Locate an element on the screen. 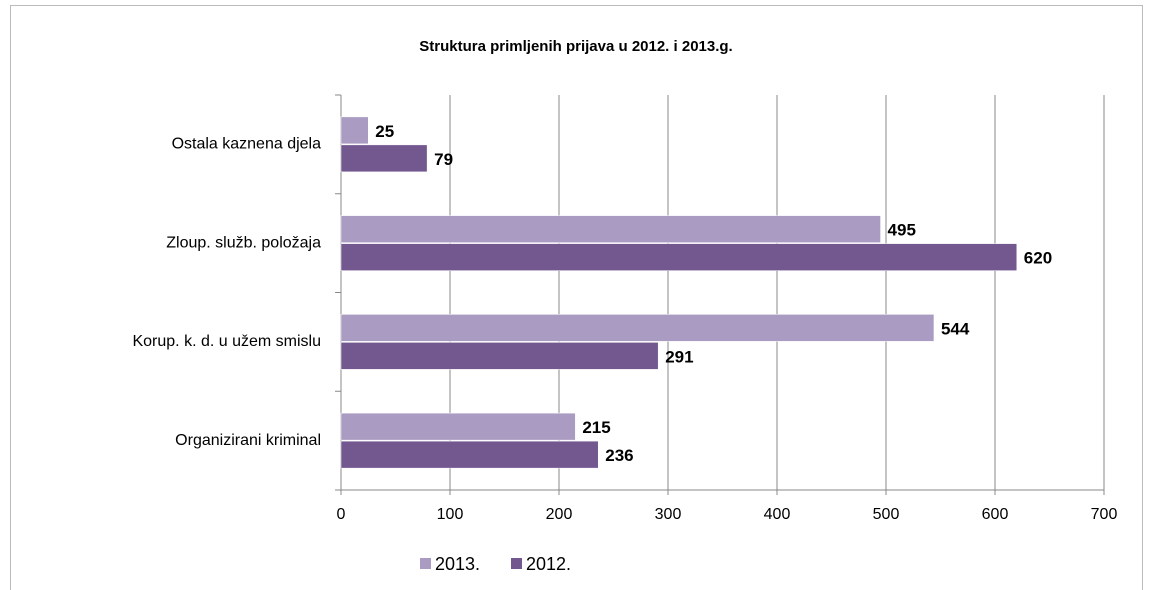 This screenshot has width=1151, height=590. legend-label: 2012. is located at coordinates (548, 564).